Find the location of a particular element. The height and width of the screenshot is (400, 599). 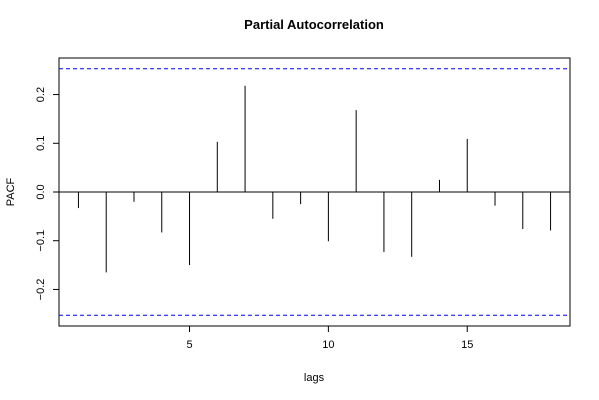

chart-title: Partial Autocorrelation is located at coordinates (314, 24).